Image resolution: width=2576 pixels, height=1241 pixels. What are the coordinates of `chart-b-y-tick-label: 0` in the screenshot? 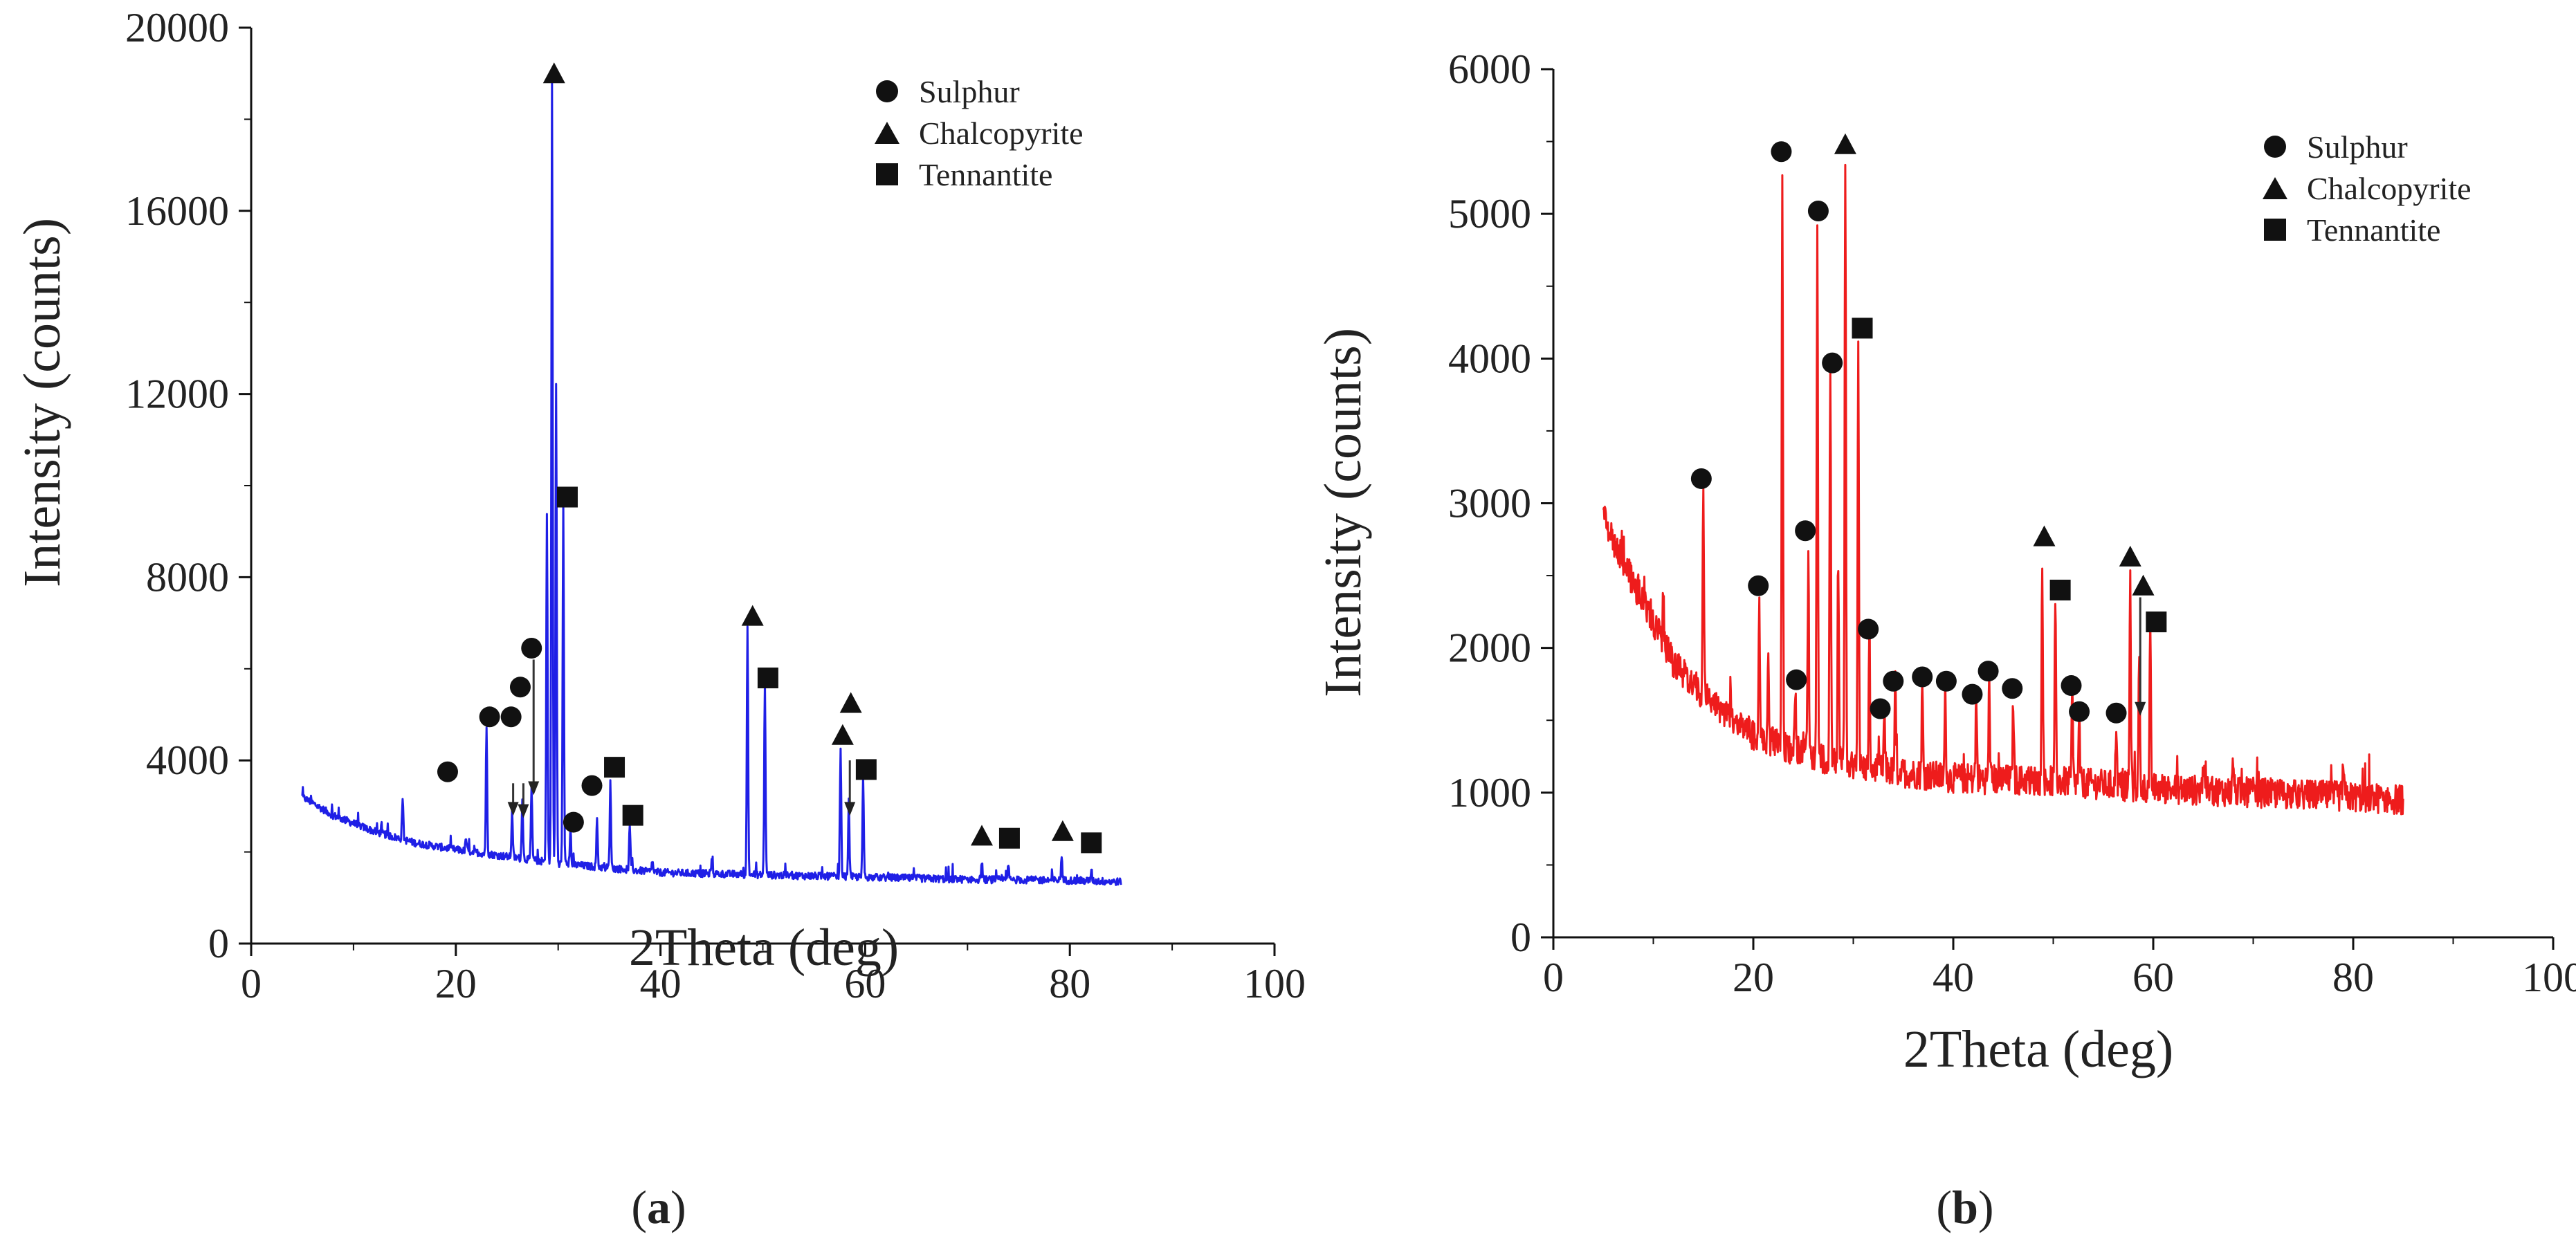 It's located at (1520, 937).